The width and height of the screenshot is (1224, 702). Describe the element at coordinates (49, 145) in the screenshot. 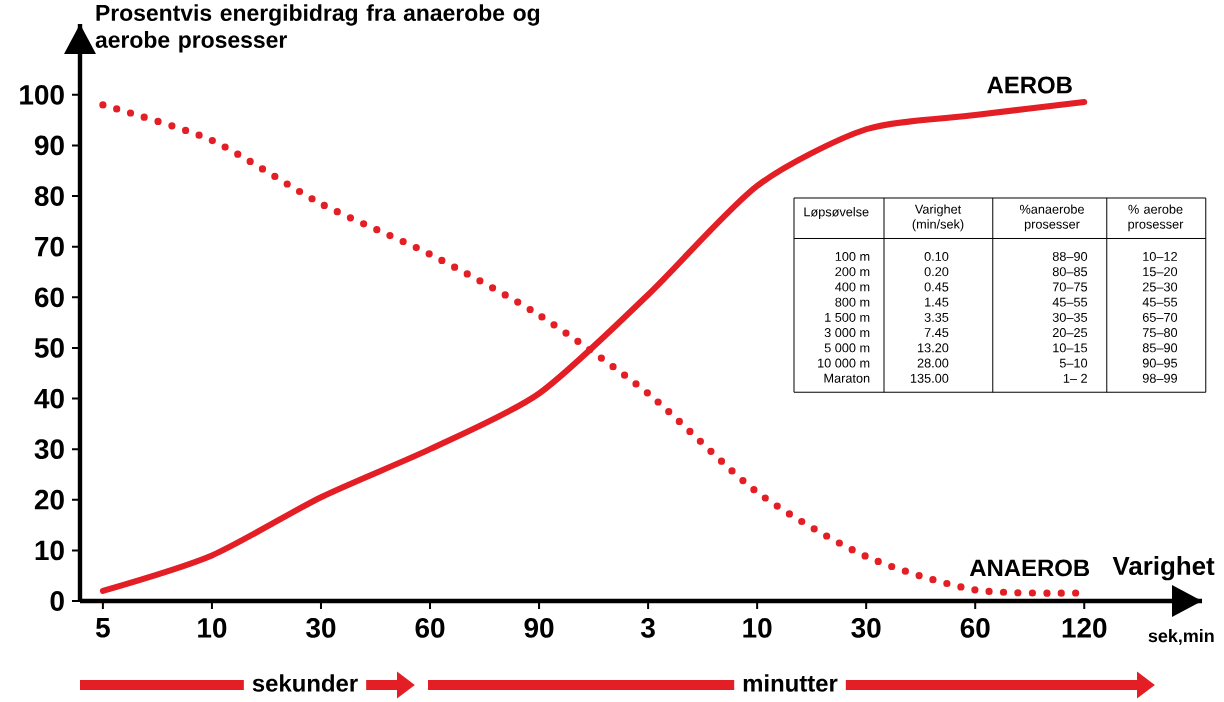

I see `y-tick-label: 90` at that location.